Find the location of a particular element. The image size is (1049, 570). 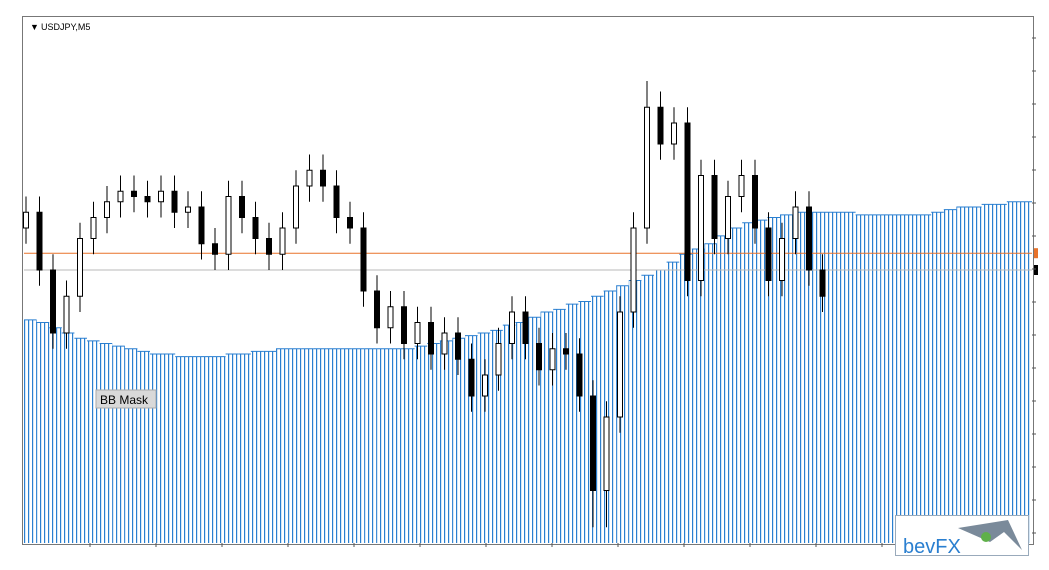

logo-dot is located at coordinates (986, 537).